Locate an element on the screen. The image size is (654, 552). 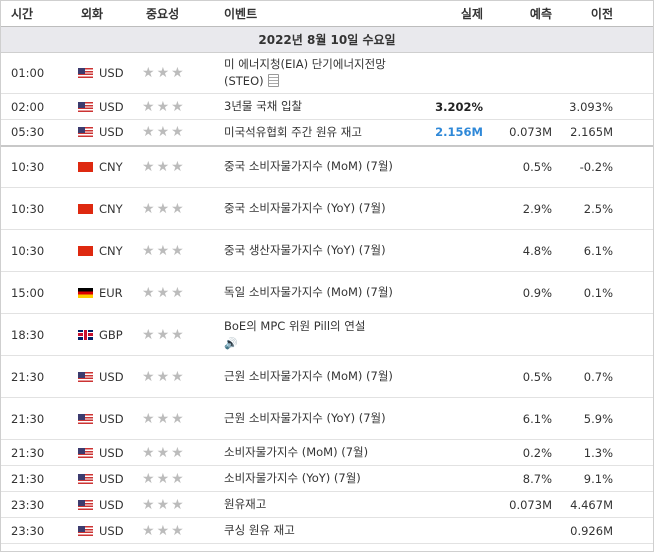
event-name: 미 에너지청(EIA) 단기에너지전망(STEO) is located at coordinates (316, 73).